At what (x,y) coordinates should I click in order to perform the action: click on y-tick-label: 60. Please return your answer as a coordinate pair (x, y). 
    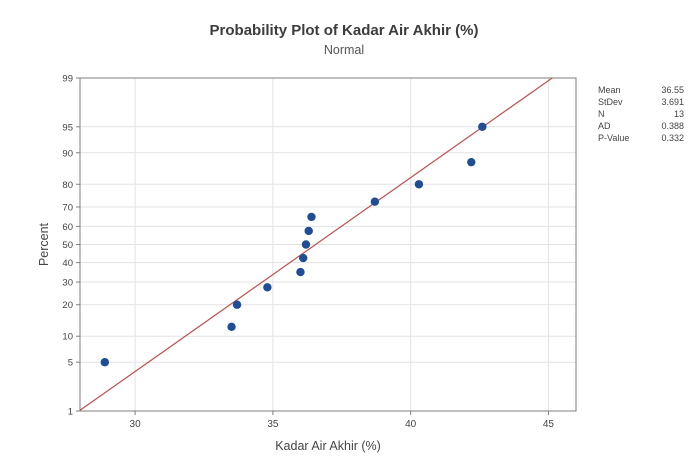
    Looking at the image, I should click on (67, 227).